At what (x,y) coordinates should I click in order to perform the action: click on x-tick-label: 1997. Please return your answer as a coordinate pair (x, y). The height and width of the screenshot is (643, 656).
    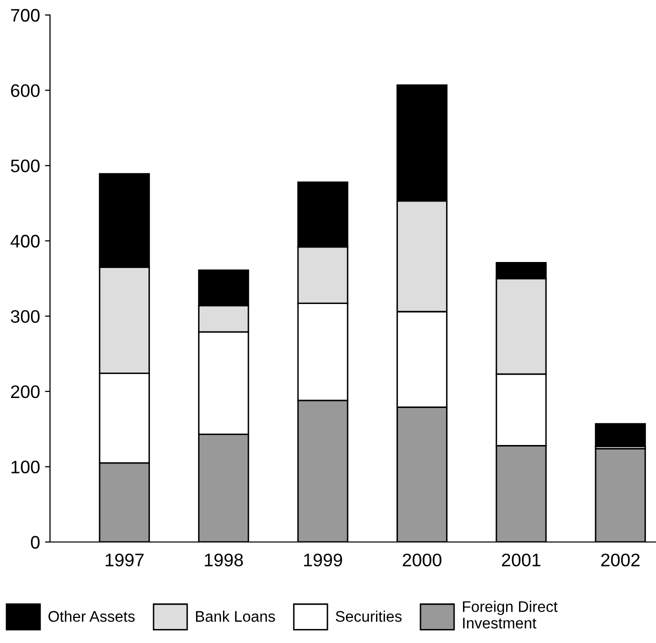
    Looking at the image, I should click on (125, 560).